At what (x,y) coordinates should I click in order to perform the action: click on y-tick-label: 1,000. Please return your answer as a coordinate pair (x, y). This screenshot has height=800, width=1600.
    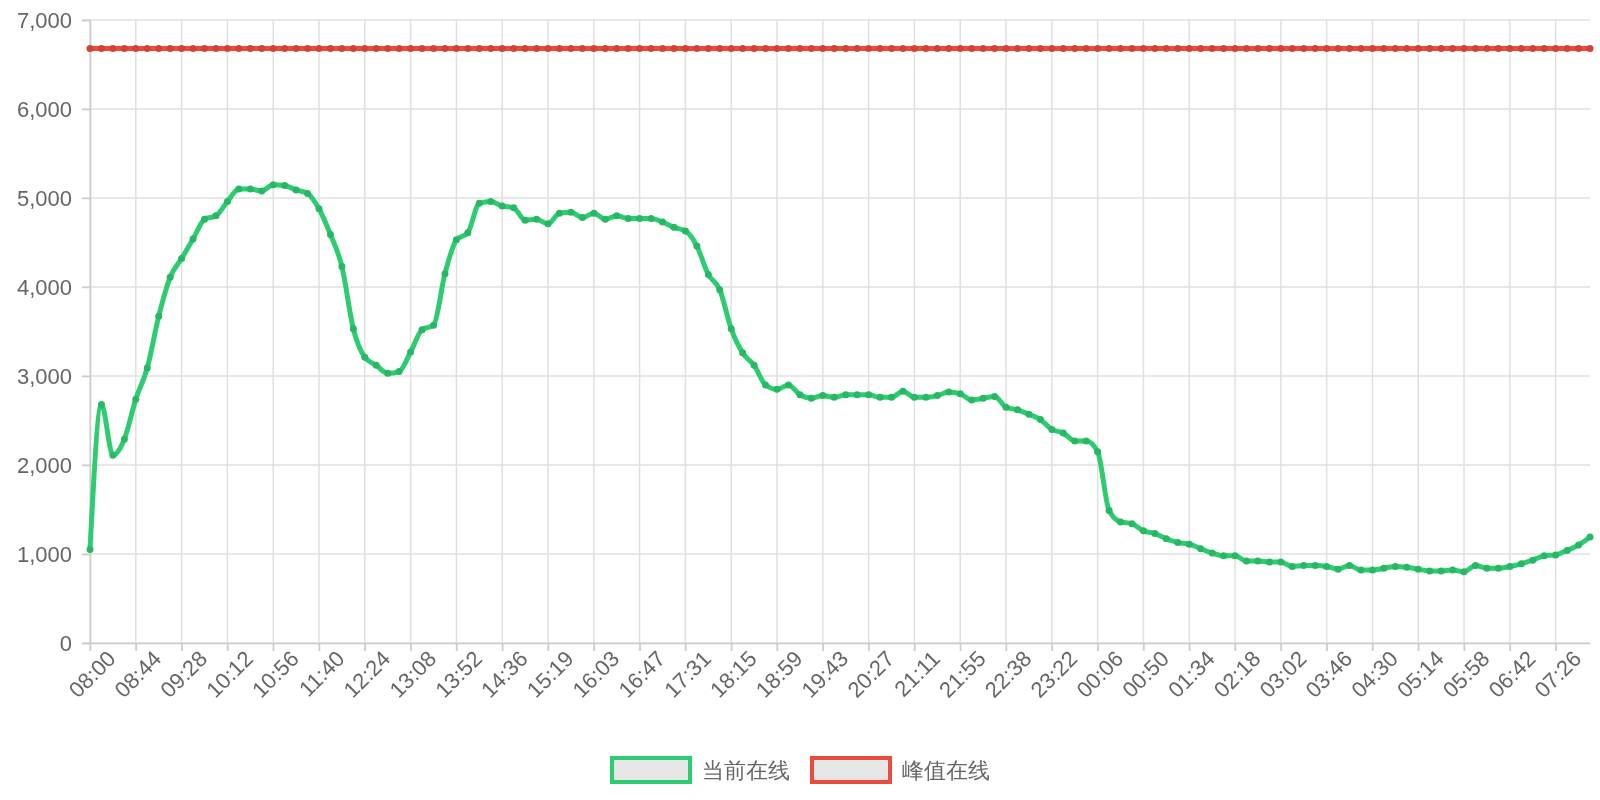
    Looking at the image, I should click on (44, 554).